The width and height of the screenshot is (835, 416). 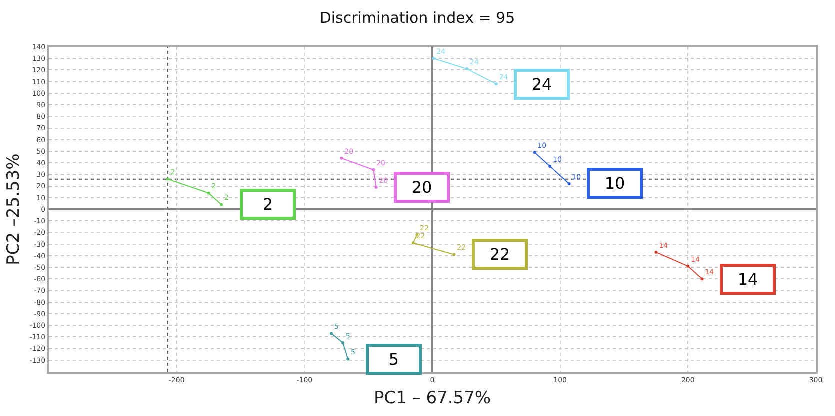 I want to click on y-axis-title: PC2 –25.53%, so click(x=14, y=210).